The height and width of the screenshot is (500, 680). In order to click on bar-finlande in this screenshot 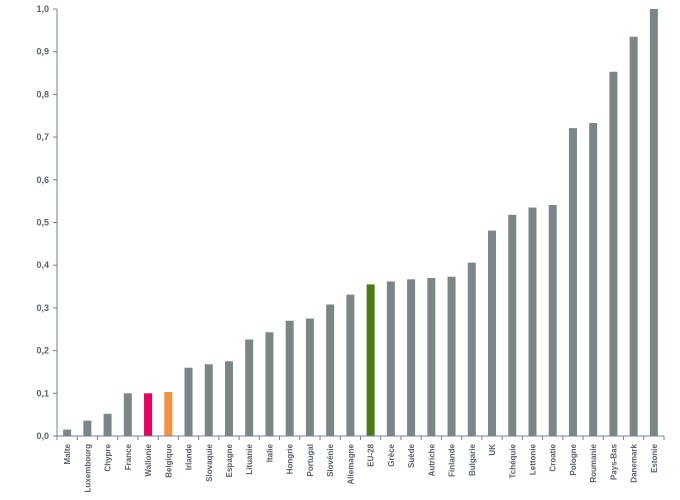, I will do `click(451, 356)`.